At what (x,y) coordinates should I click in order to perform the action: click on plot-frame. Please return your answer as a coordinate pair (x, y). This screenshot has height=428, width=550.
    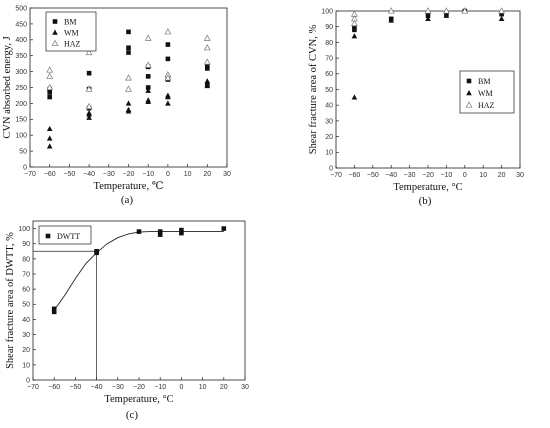
    Looking at the image, I should click on (139, 300).